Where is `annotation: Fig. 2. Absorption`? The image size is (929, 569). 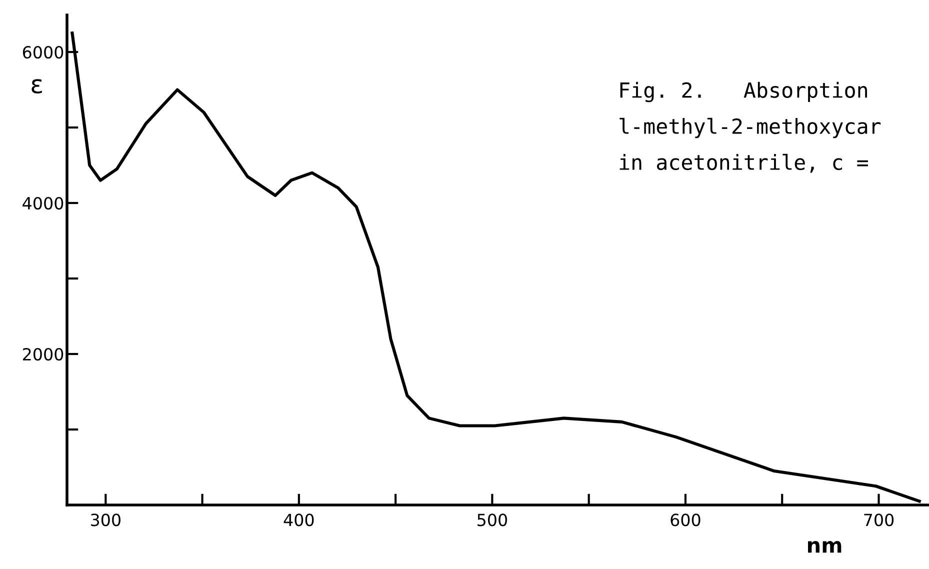 annotation: Fig. 2. Absorption is located at coordinates (743, 92).